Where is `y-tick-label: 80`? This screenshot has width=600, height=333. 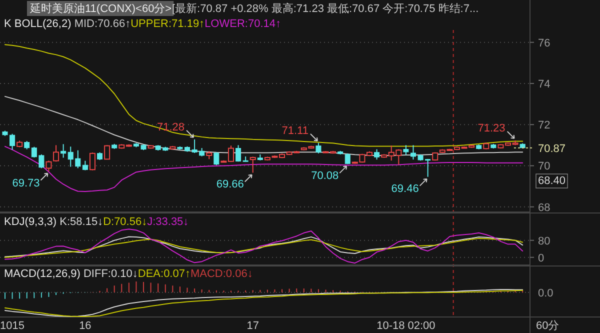
y-tick-label: 80 is located at coordinates (544, 241).